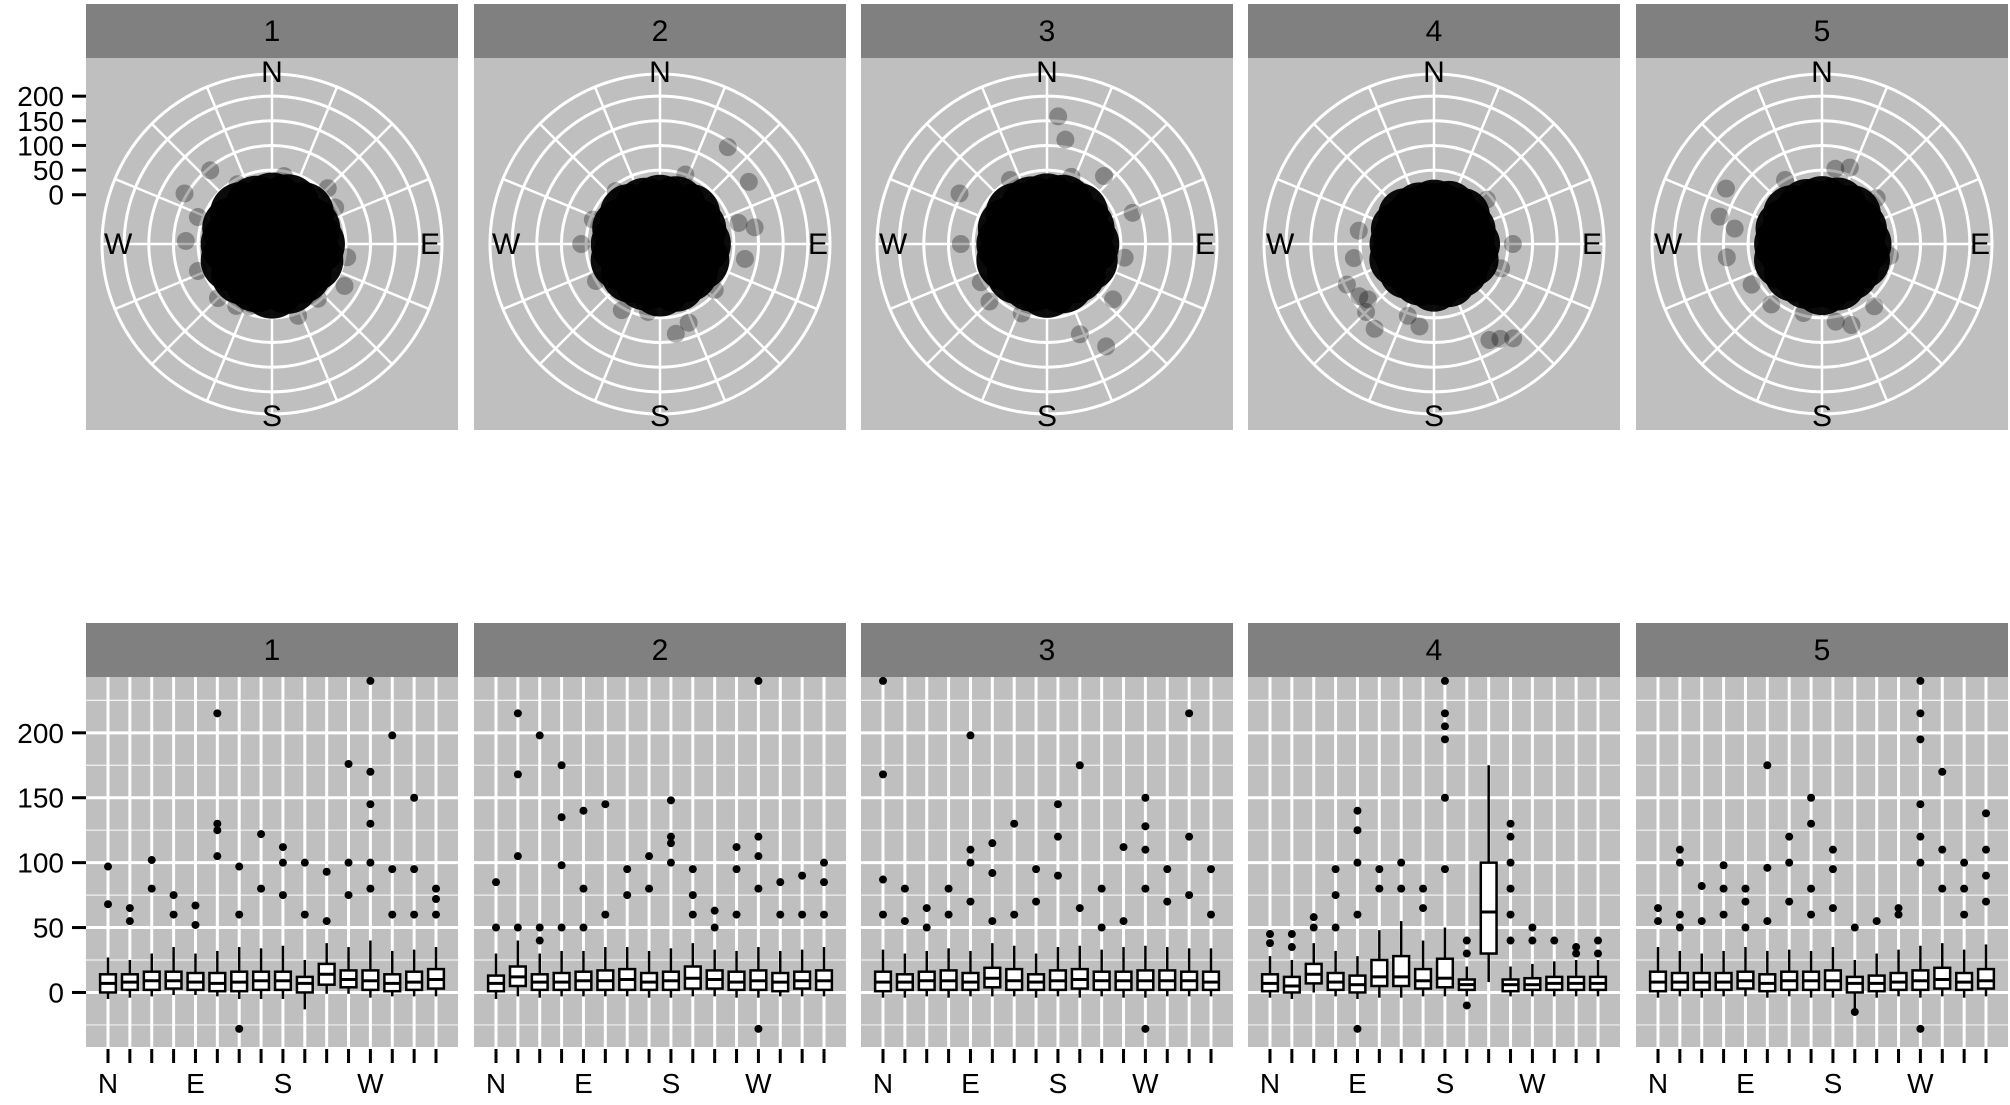 The width and height of the screenshot is (2010, 1105). What do you see at coordinates (660, 862) in the screenshot?
I see `box-grid` at bounding box center [660, 862].